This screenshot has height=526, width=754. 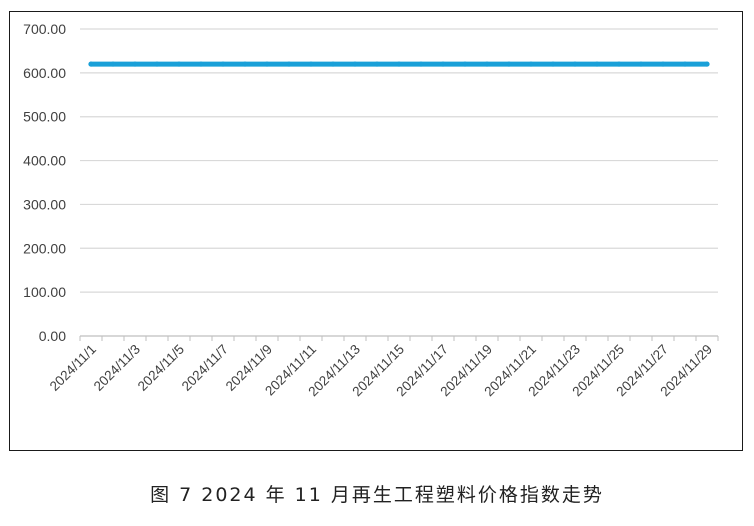 What do you see at coordinates (73, 368) in the screenshot?
I see `x-tick-label: 2024/11/1` at bounding box center [73, 368].